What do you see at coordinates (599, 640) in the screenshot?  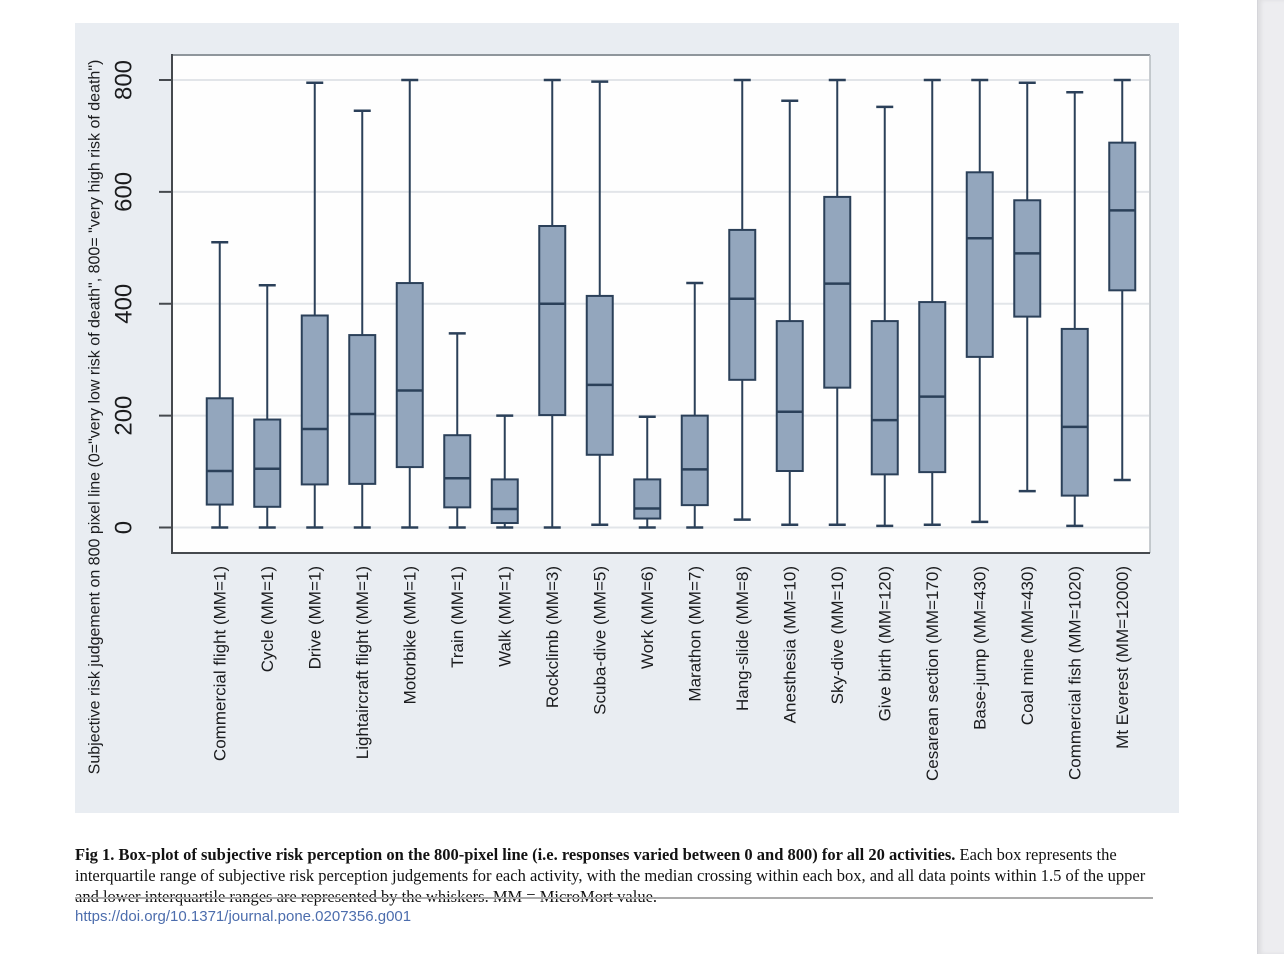 I see `category-label: Scuba-dive (MM=5)` at bounding box center [599, 640].